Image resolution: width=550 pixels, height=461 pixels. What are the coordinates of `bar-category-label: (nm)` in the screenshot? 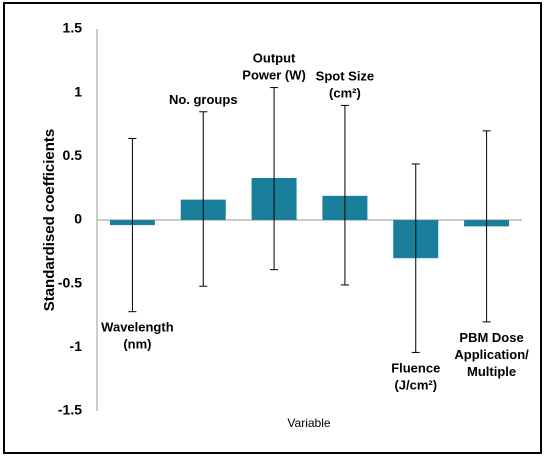 It's located at (137, 344).